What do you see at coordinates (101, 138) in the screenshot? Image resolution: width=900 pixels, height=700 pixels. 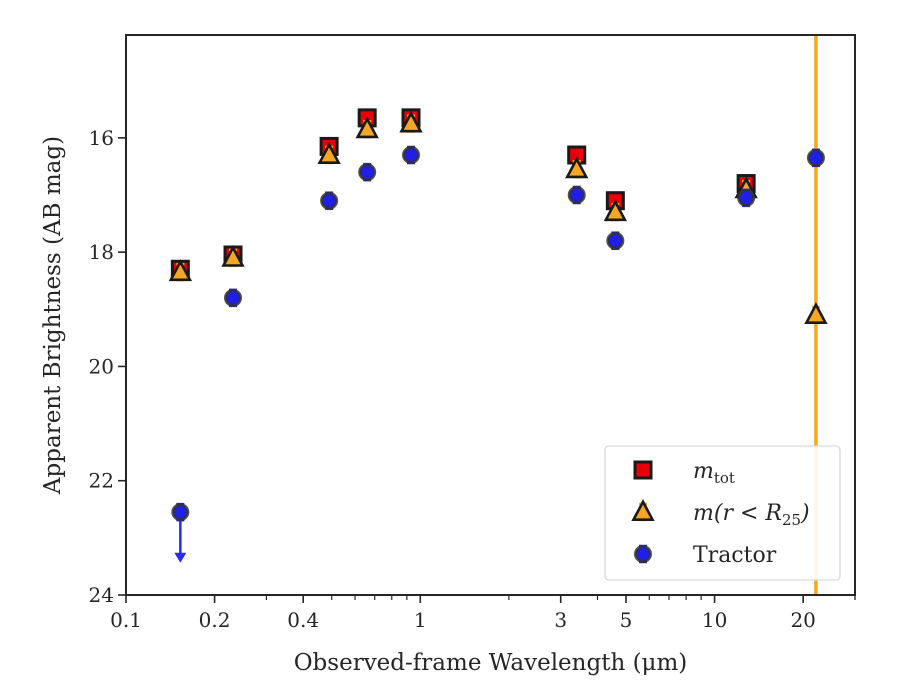 I see `y-tick-label: 16` at bounding box center [101, 138].